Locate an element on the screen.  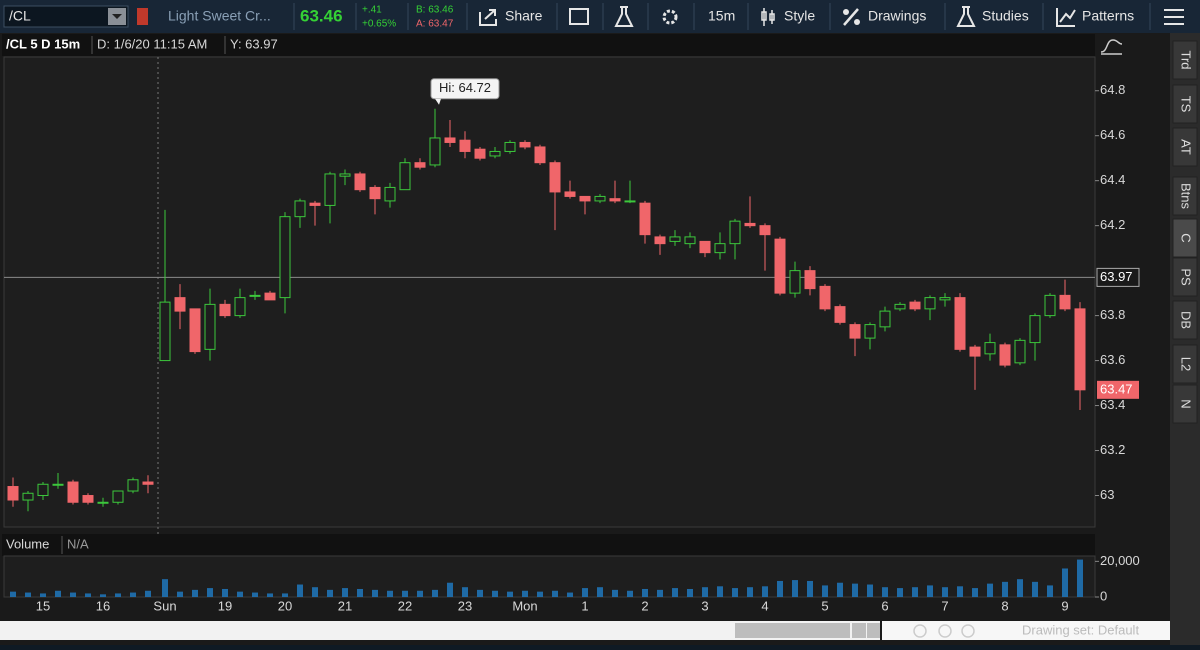
settings-icon is located at coordinates (670, 17).